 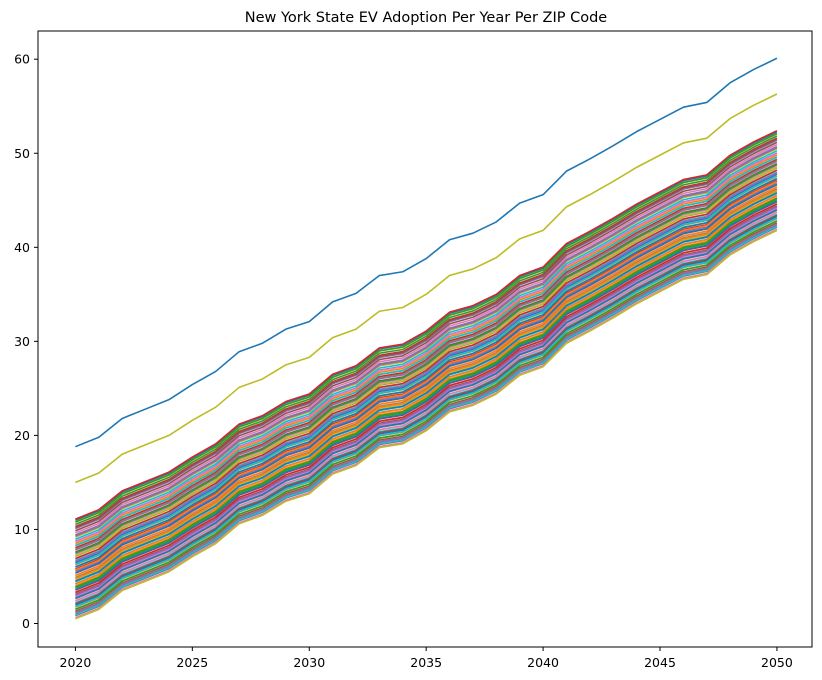 What do you see at coordinates (192, 662) in the screenshot?
I see `x-tick-label: 2025` at bounding box center [192, 662].